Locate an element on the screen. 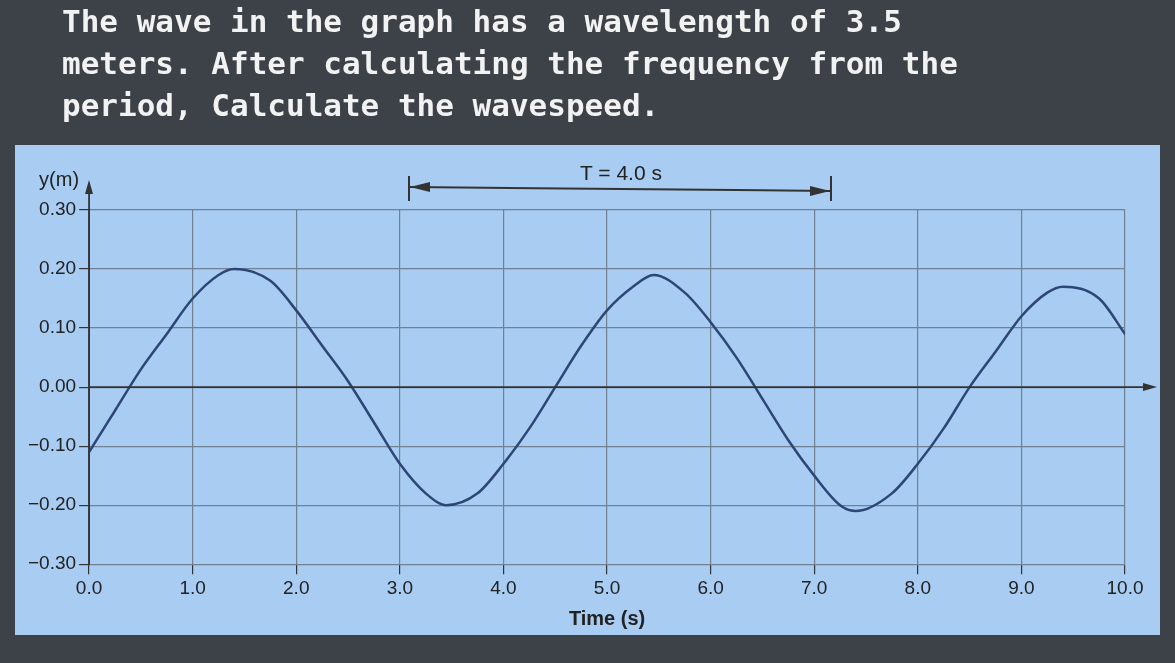 The height and width of the screenshot is (663, 1175). x-tick-label: 4.0 is located at coordinates (503, 587).